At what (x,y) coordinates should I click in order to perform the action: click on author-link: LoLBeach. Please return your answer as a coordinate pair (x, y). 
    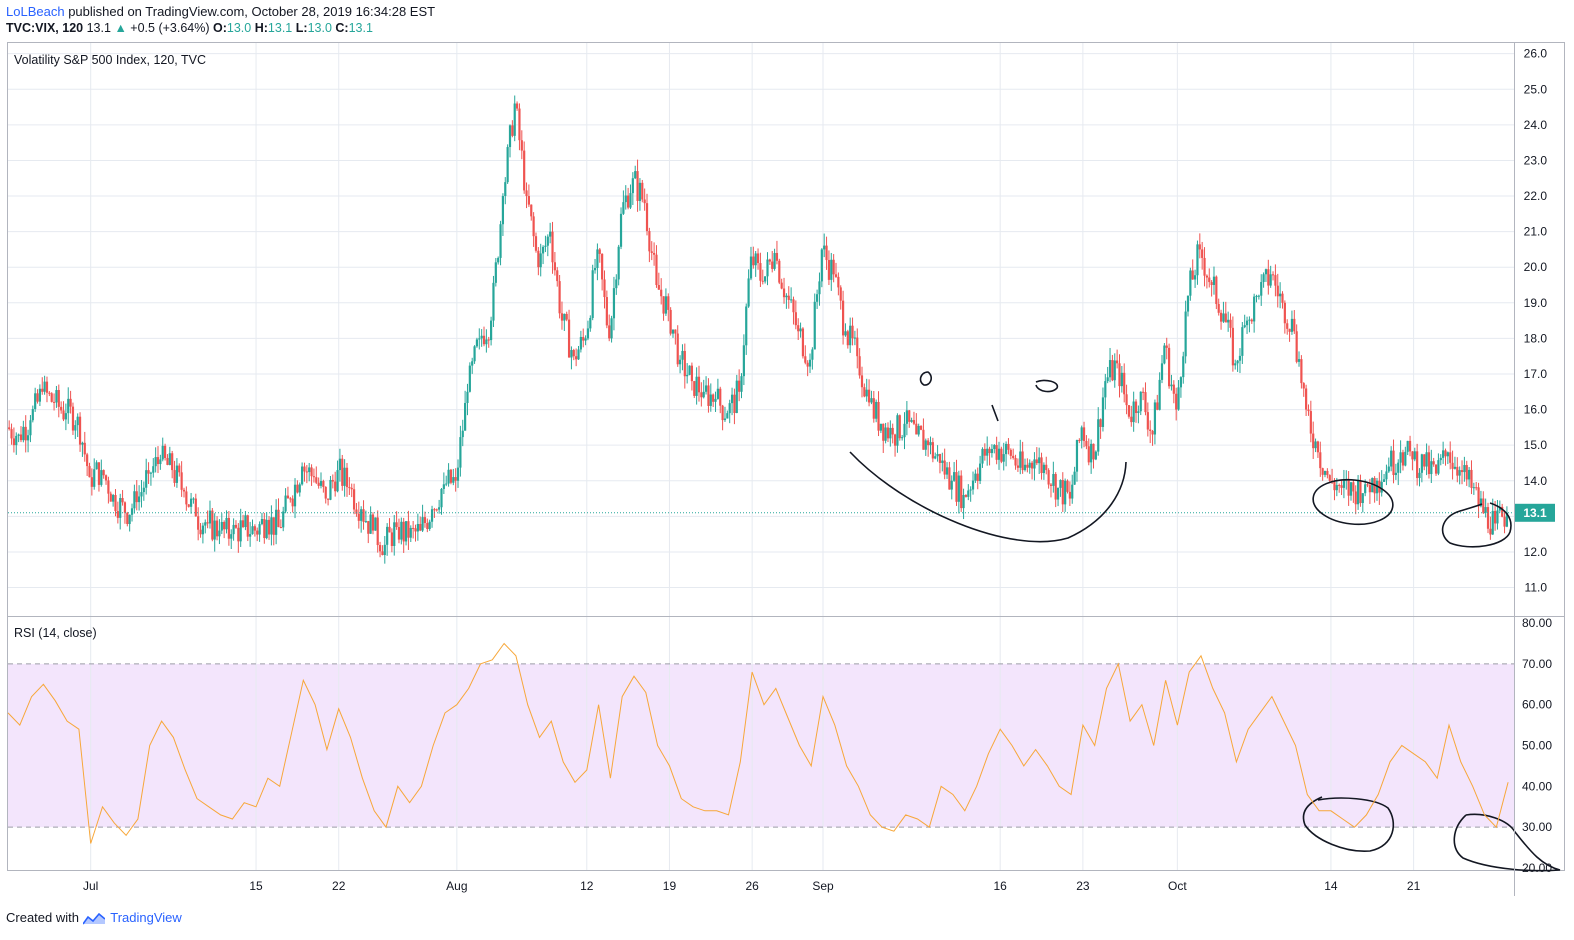
    Looking at the image, I should click on (35, 11).